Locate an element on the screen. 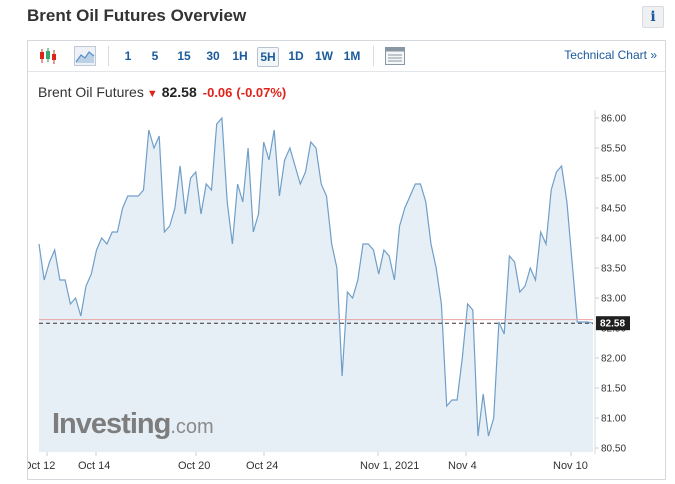 This screenshot has width=675, height=484. x-tick-label: Oct 20 is located at coordinates (194, 466).